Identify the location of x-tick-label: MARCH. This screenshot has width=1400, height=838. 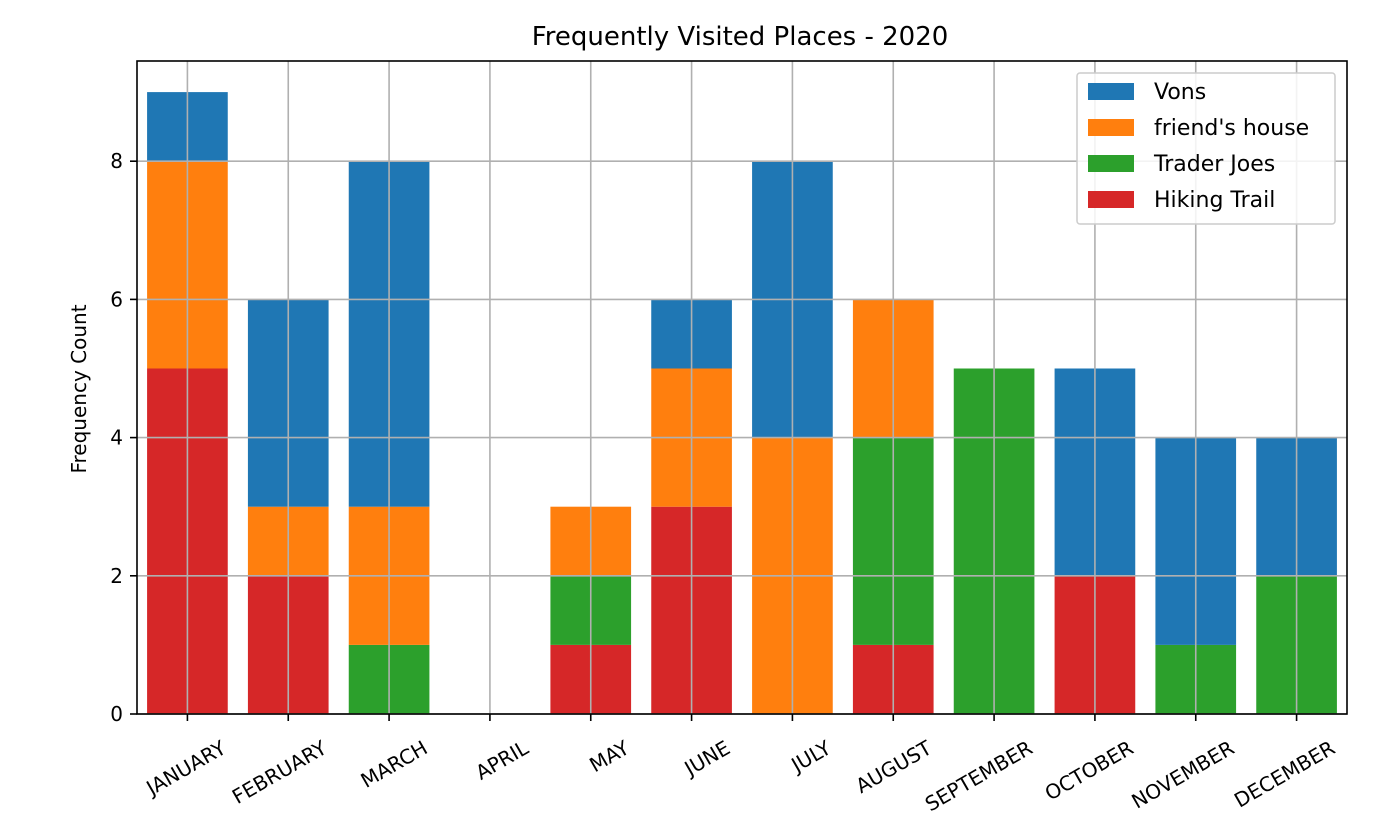
(393, 764).